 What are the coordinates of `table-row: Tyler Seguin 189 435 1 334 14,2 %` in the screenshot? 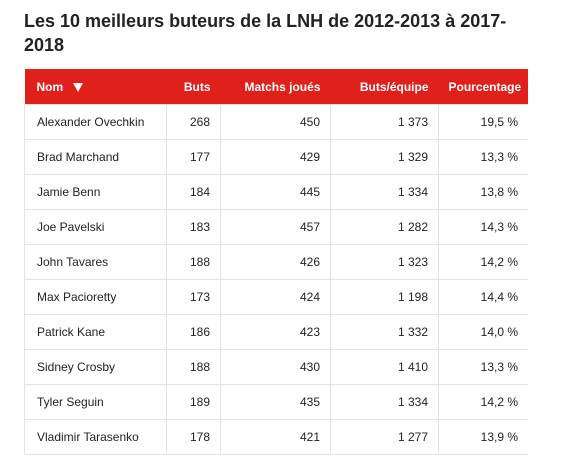 It's located at (276, 402).